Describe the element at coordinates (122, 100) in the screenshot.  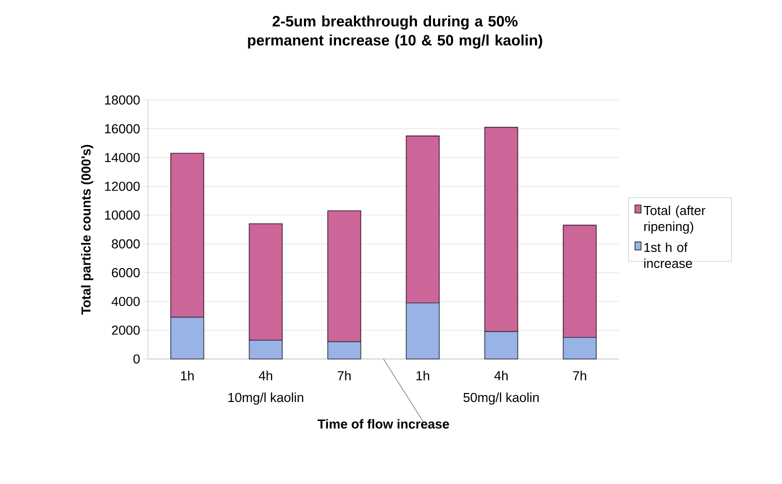
I see `y-tick-label: 18000` at that location.